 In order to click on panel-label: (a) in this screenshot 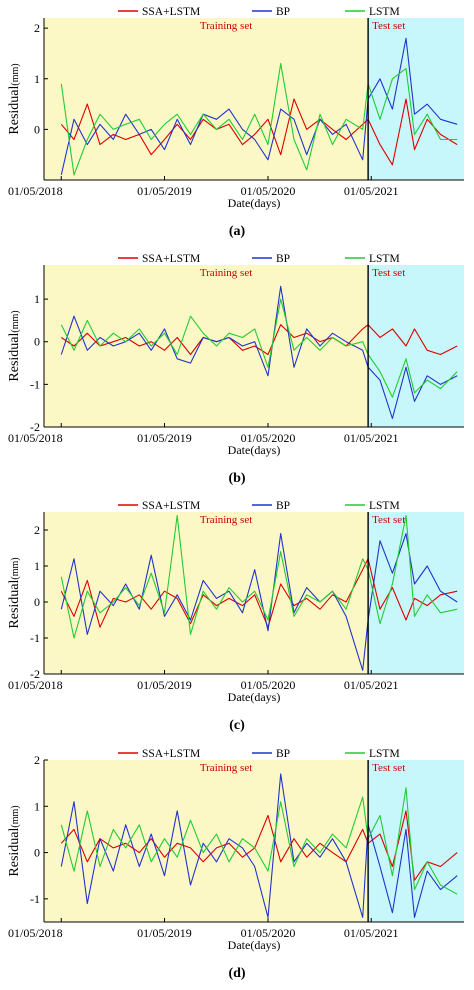, I will do `click(237, 231)`.